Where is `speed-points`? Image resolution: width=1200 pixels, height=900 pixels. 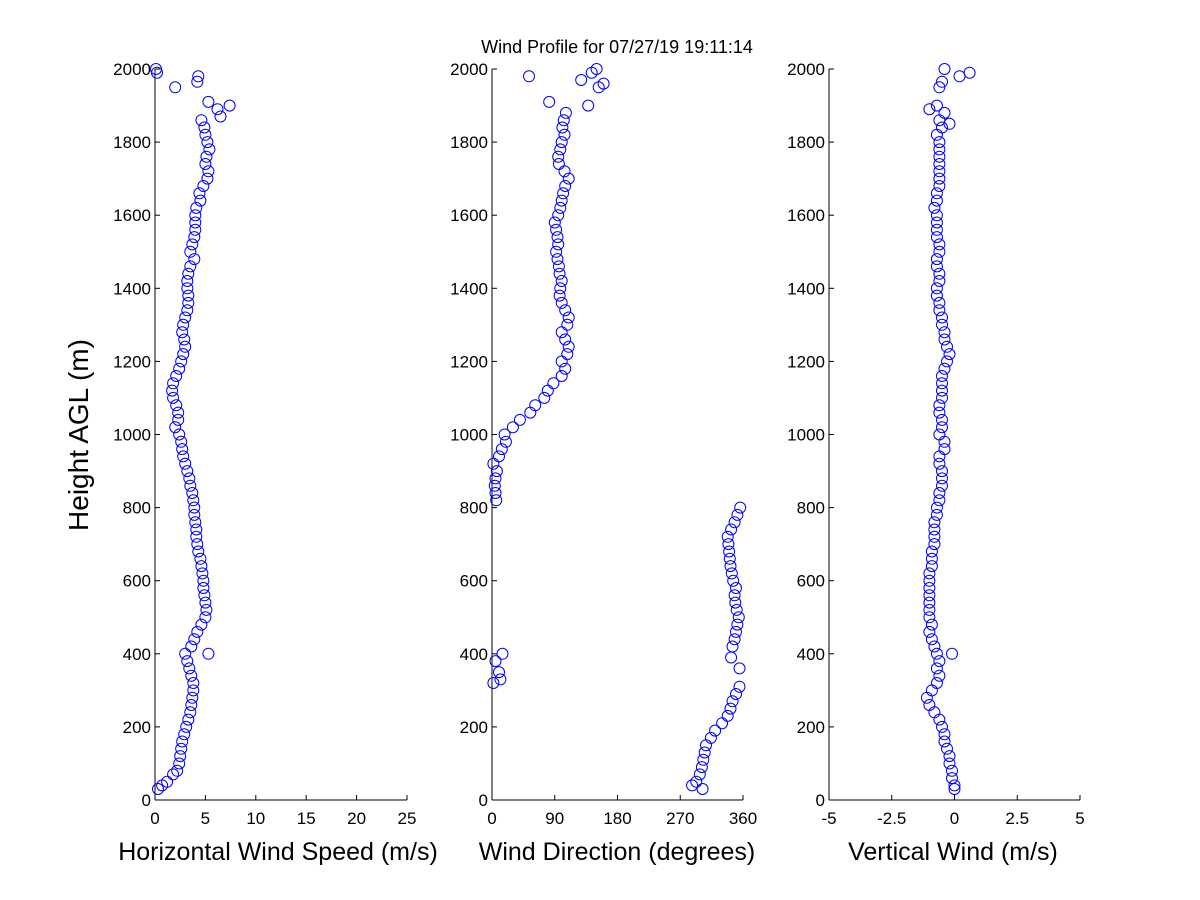
speed-points is located at coordinates (193, 429).